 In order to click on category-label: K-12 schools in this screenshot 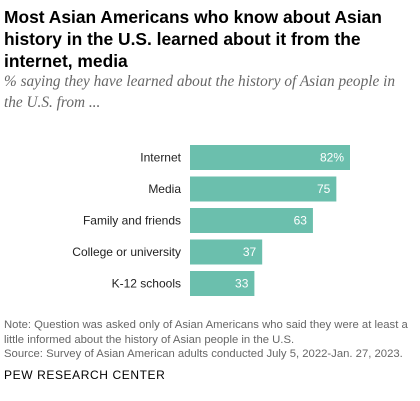, I will do `click(146, 284)`.